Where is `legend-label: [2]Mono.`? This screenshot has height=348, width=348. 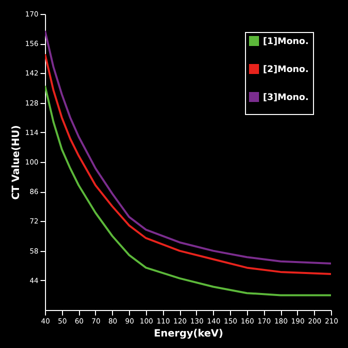 legend-label: [2]Mono. is located at coordinates (286, 70).